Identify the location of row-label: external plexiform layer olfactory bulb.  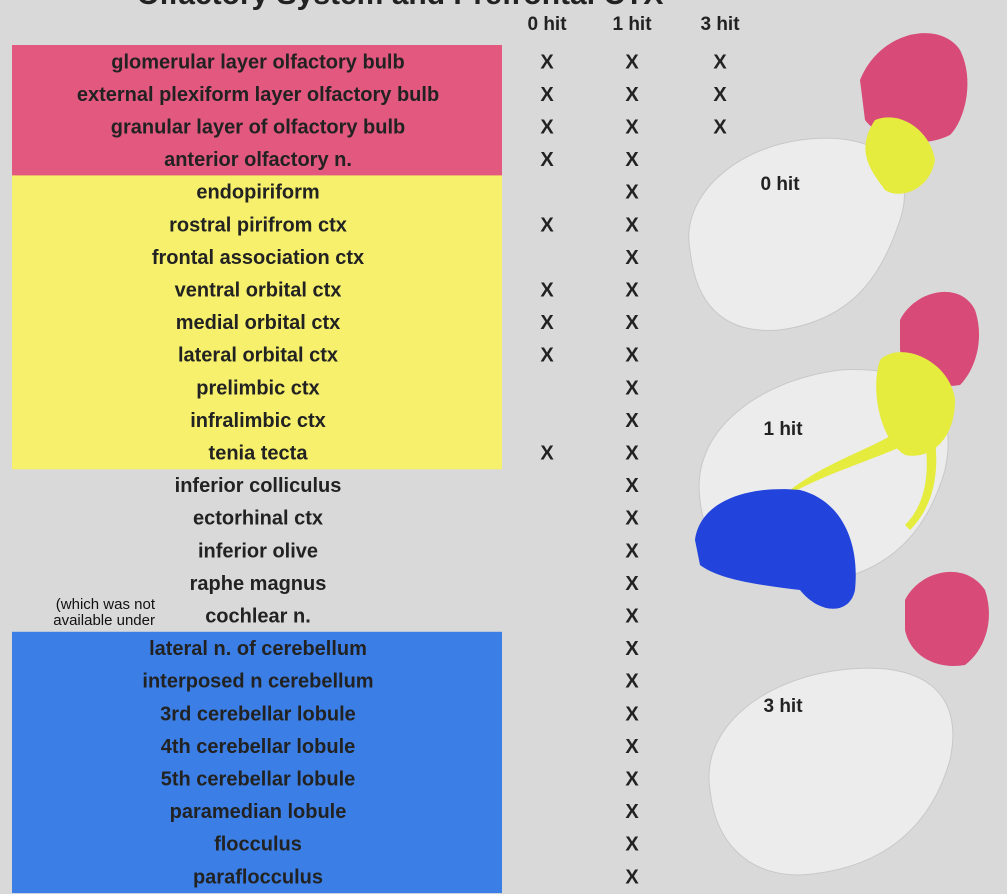
(258, 95).